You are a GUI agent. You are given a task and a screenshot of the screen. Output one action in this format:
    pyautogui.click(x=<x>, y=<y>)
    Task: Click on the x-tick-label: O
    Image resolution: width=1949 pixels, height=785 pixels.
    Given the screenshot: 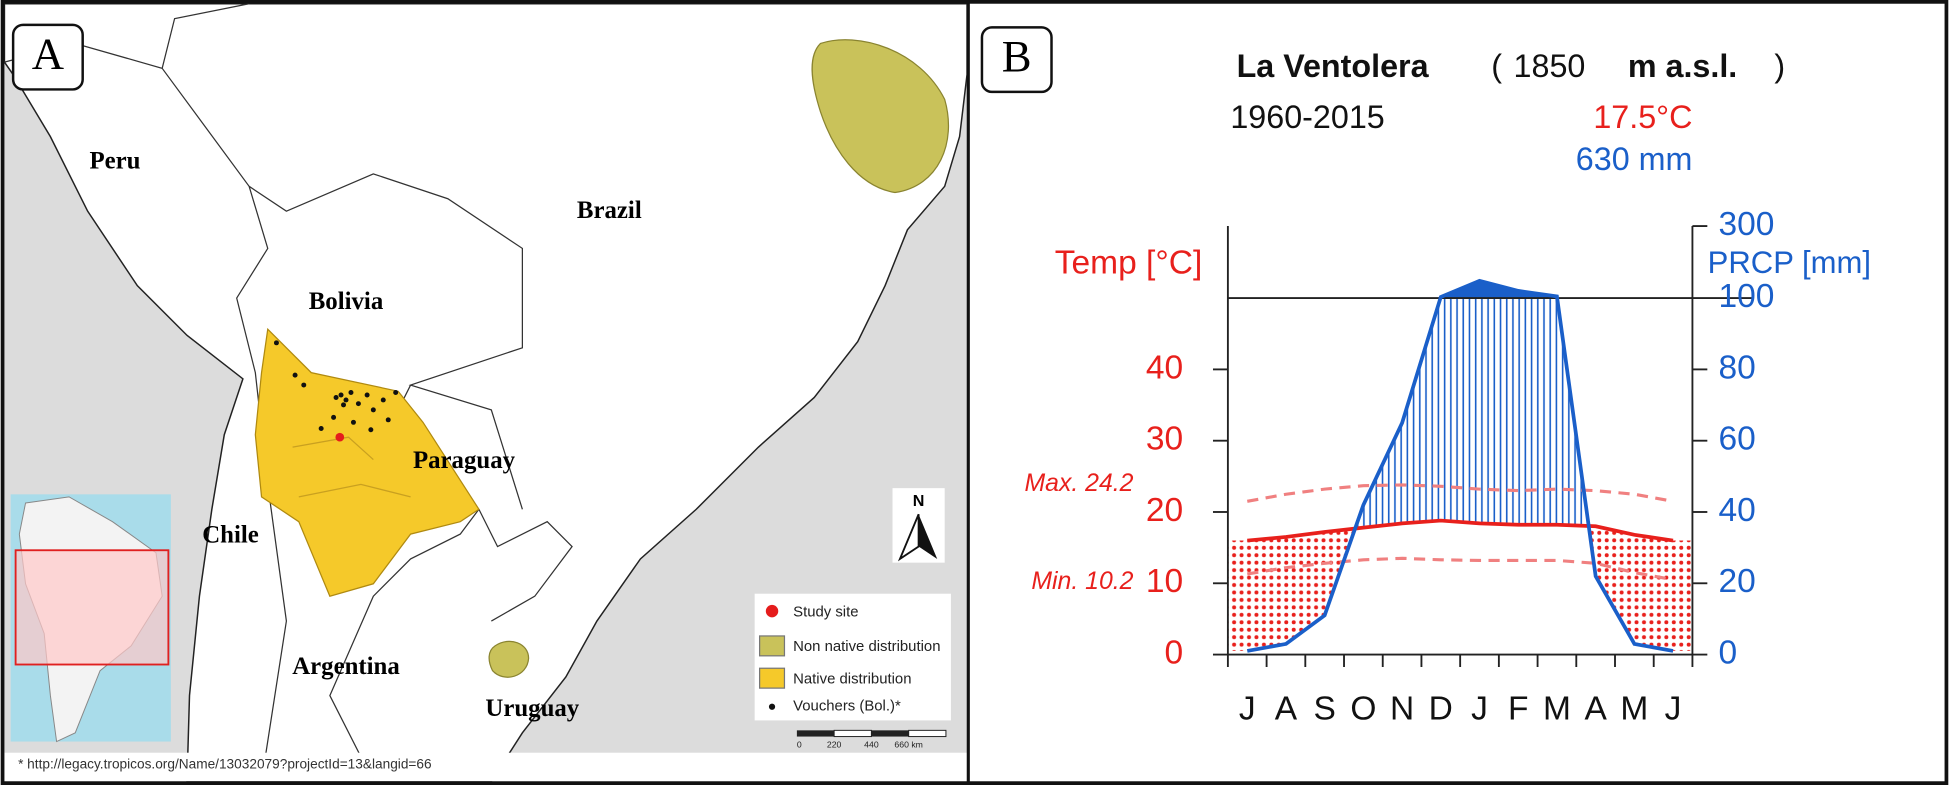 What is the action you would take?
    pyautogui.click(x=1363, y=708)
    